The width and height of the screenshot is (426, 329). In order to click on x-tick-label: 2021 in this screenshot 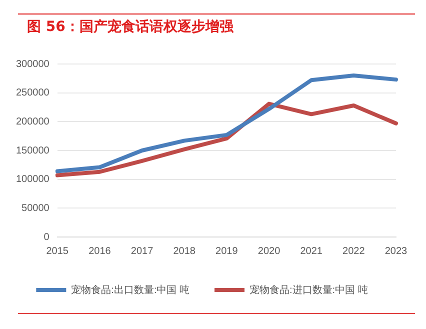, I will do `click(311, 251)`.